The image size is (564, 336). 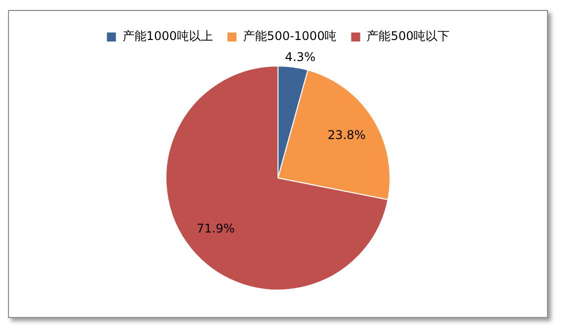 What do you see at coordinates (300, 57) in the screenshot?
I see `data-label: 4.3%` at bounding box center [300, 57].